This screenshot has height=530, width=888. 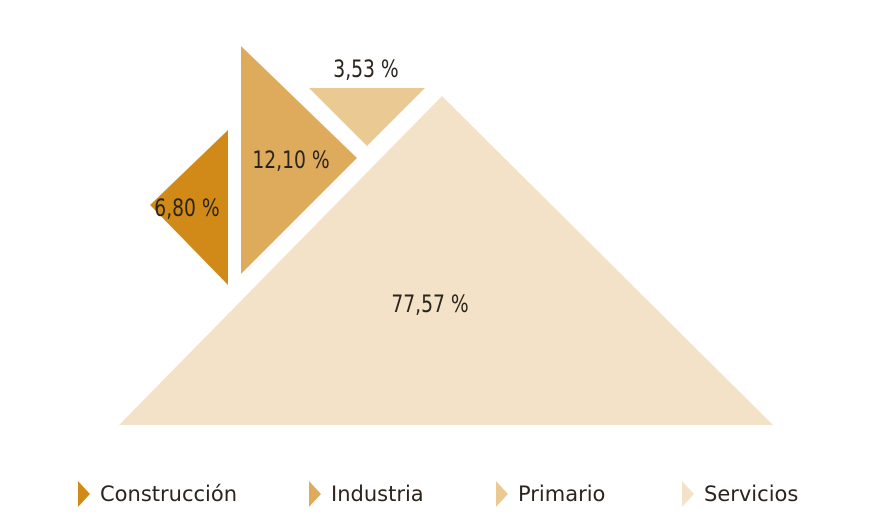 What do you see at coordinates (688, 494) in the screenshot?
I see `legend-swatch-servicios` at bounding box center [688, 494].